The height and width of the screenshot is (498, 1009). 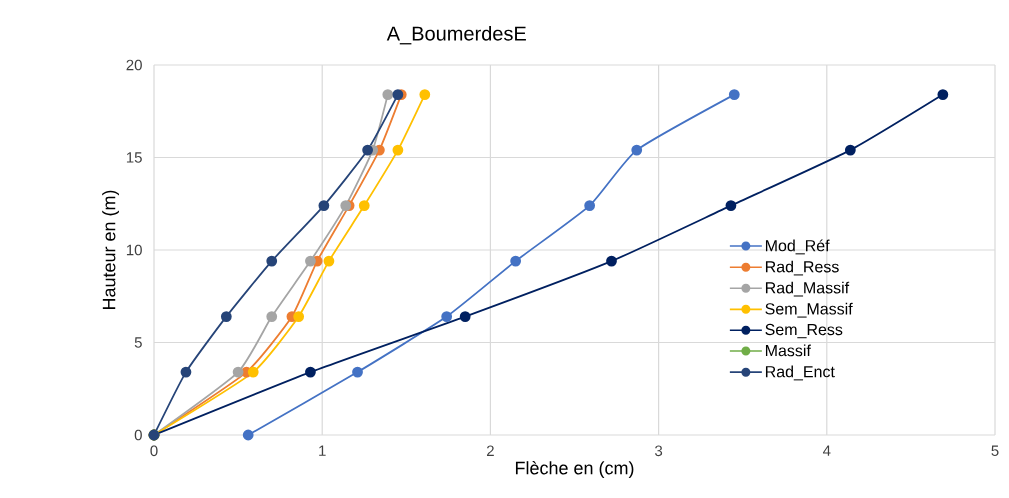 What do you see at coordinates (802, 268) in the screenshot?
I see `legend-label: Rad_Ress` at bounding box center [802, 268].